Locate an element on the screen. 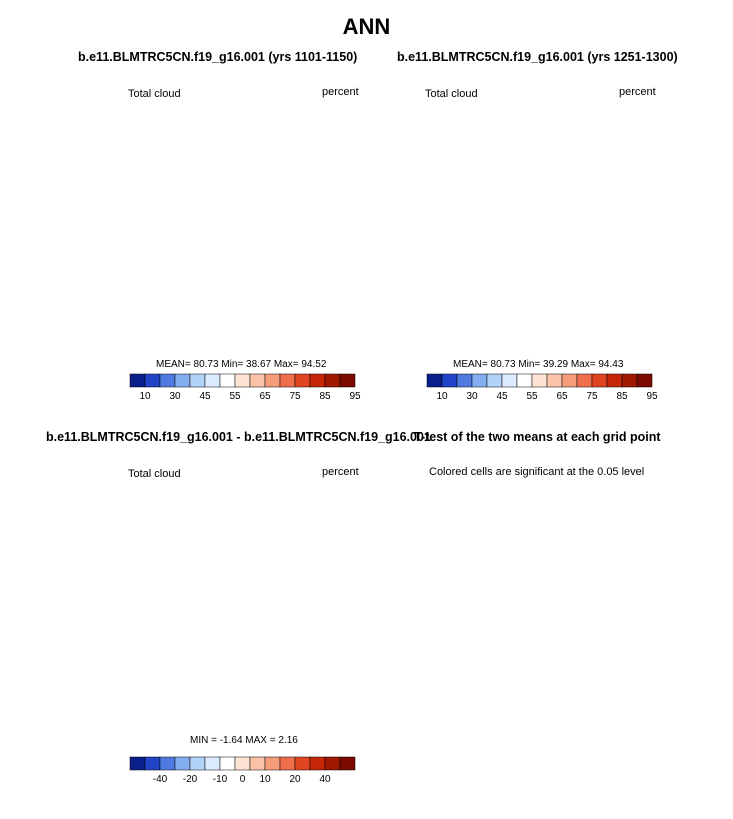 This screenshot has width=733, height=819. panel-1-colorbar: 10 30 45 55 65 75 85 95 is located at coordinates (245, 387).